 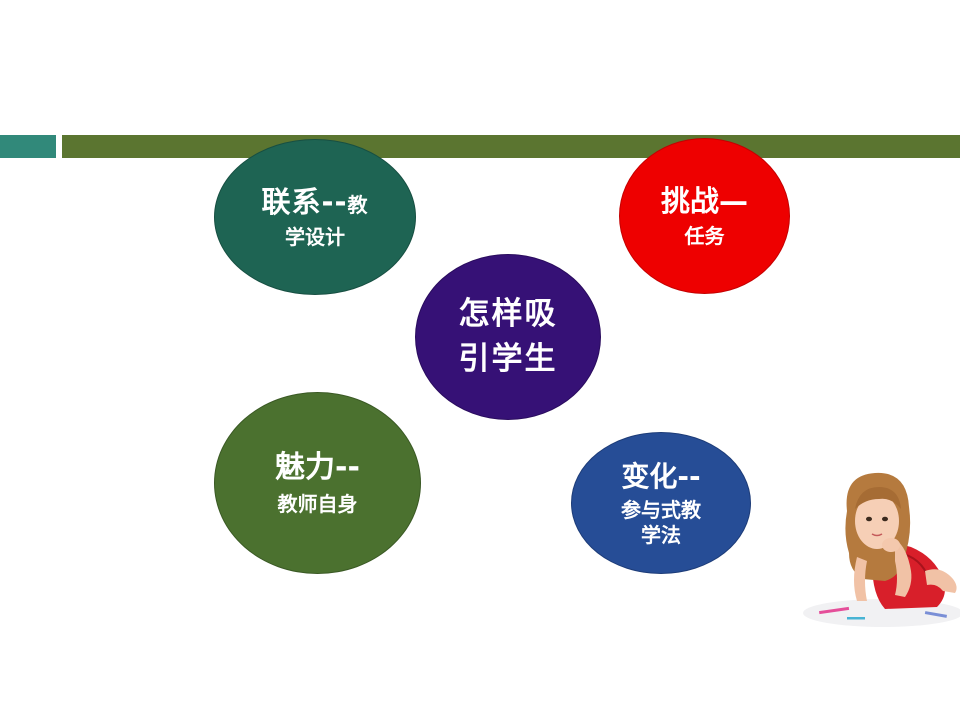 I want to click on circle-charm-line2: 教师自身, so click(x=317, y=504).